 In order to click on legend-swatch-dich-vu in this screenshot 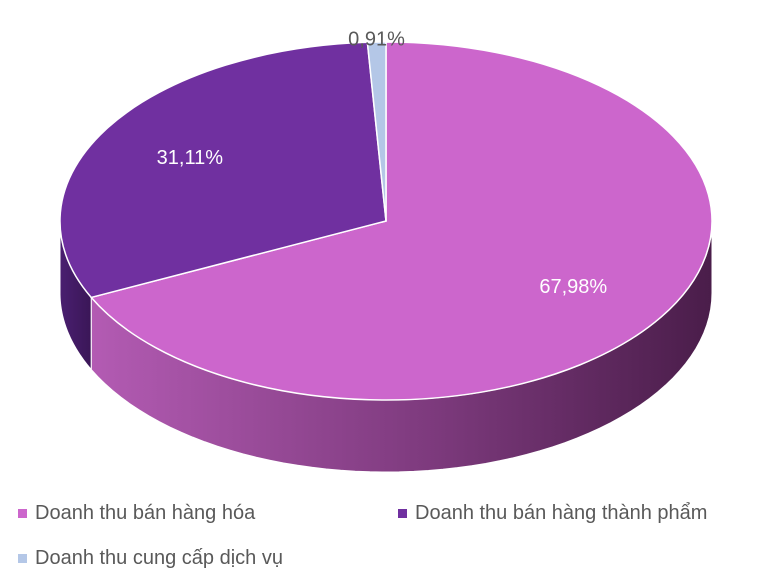, I will do `click(22, 558)`.